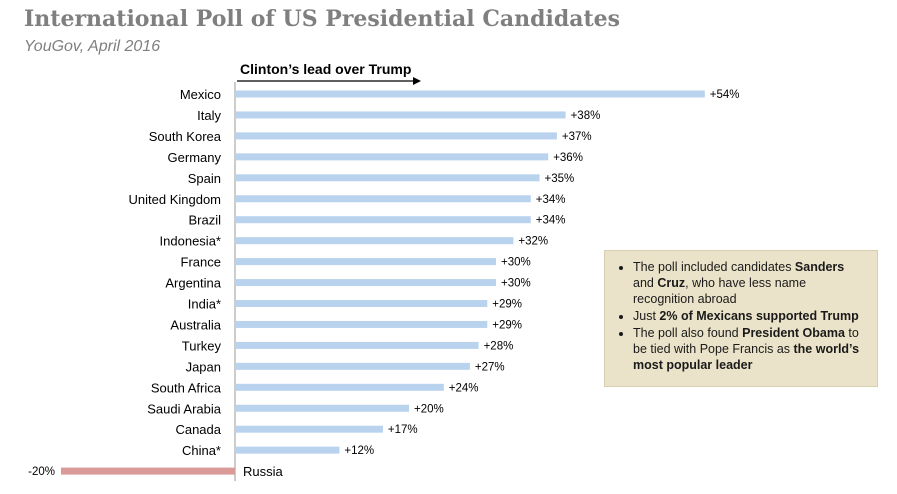 The image size is (897, 494). What do you see at coordinates (201, 262) in the screenshot?
I see `category-label: France` at bounding box center [201, 262].